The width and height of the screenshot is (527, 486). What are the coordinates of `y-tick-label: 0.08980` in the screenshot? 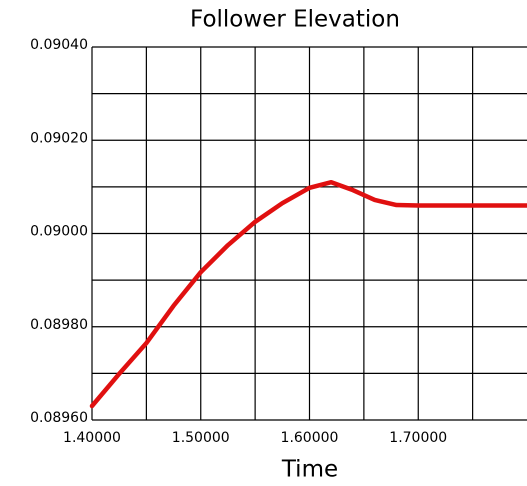 It's located at (59, 325).